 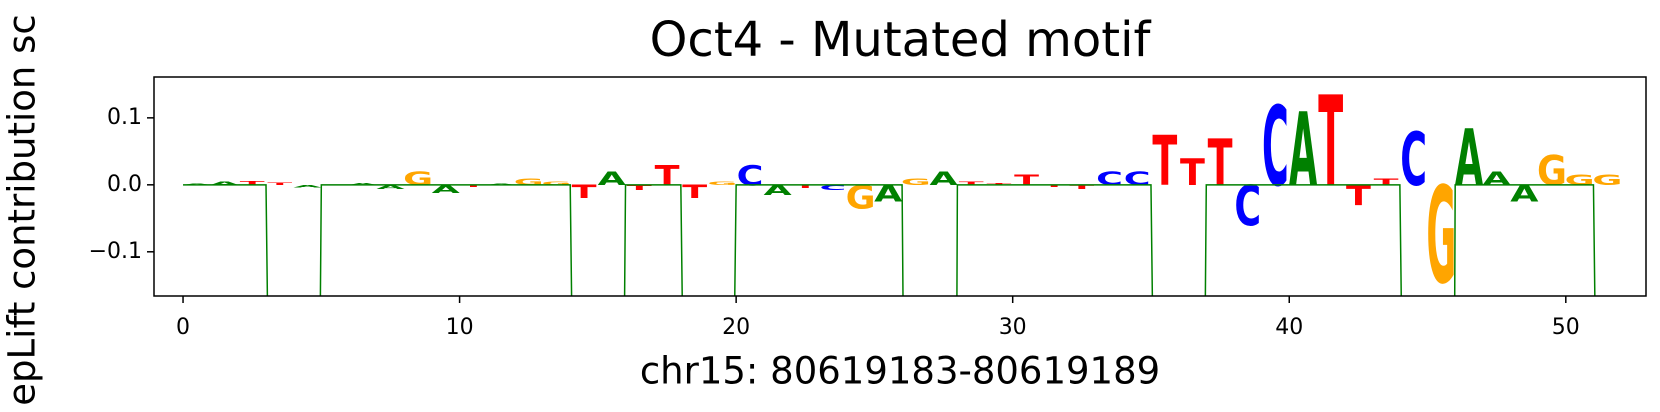 I want to click on y-tick-label: 0.0, so click(x=124, y=184).